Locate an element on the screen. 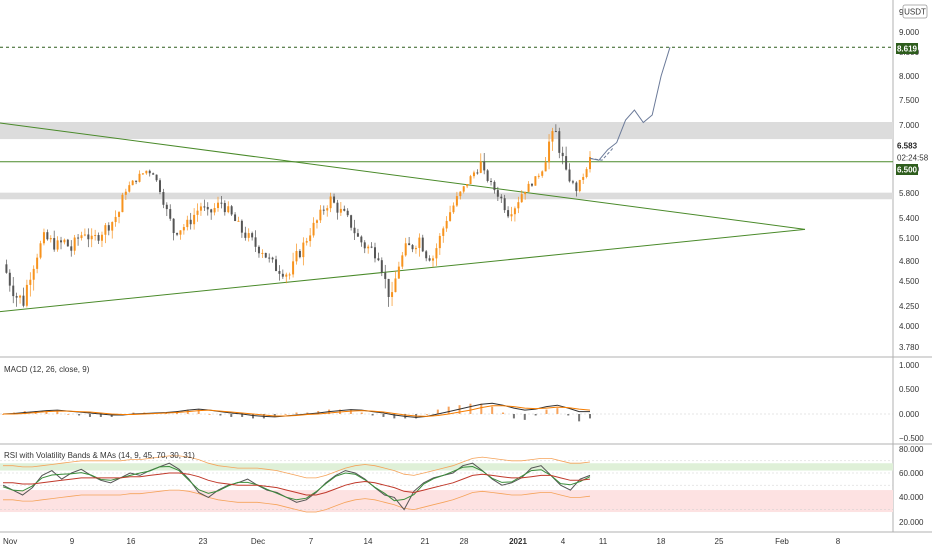  macd-tick-label: 0.500 is located at coordinates (909, 389).